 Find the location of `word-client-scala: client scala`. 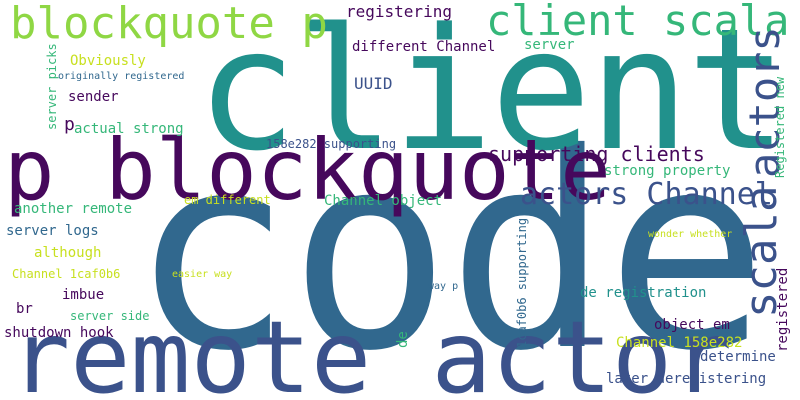

word-client-scala: client scala is located at coordinates (638, 22).